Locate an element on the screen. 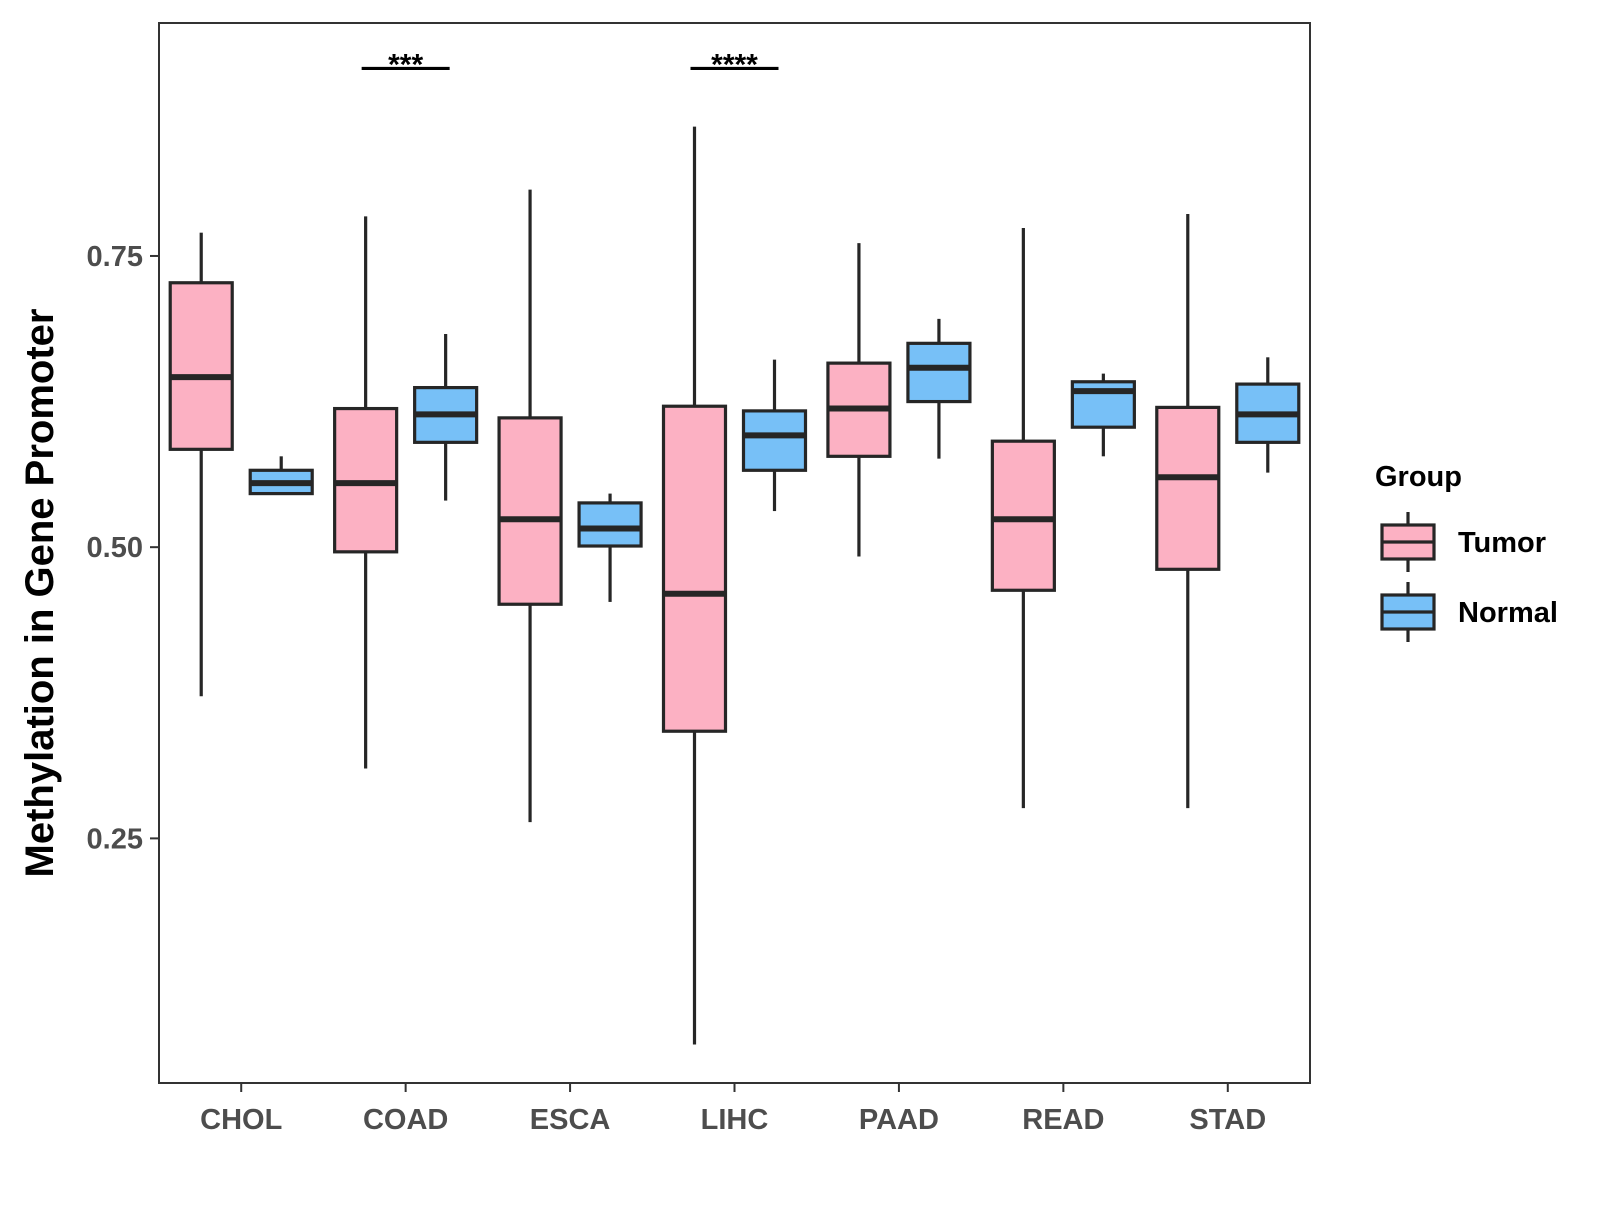 The image size is (1600, 1205). box-normal-esca is located at coordinates (610, 524).